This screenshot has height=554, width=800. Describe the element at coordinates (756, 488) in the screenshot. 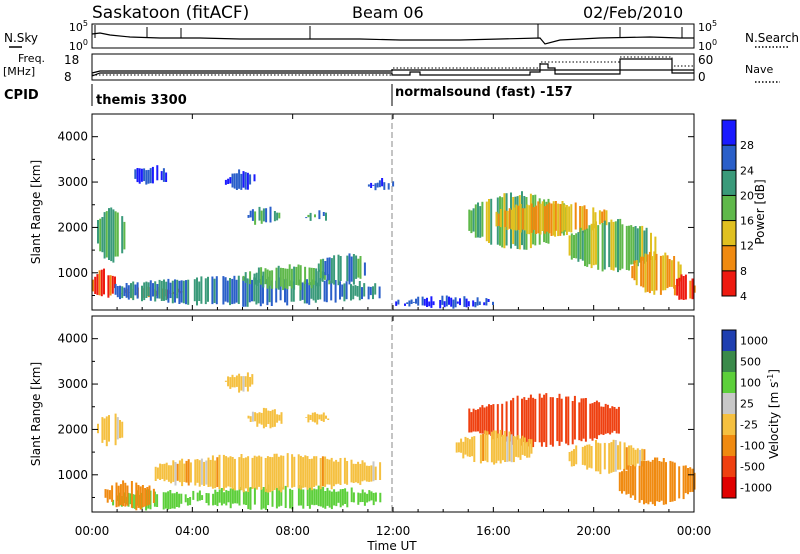

I see `velocity-colorbar-tick-label: -1000` at that location.